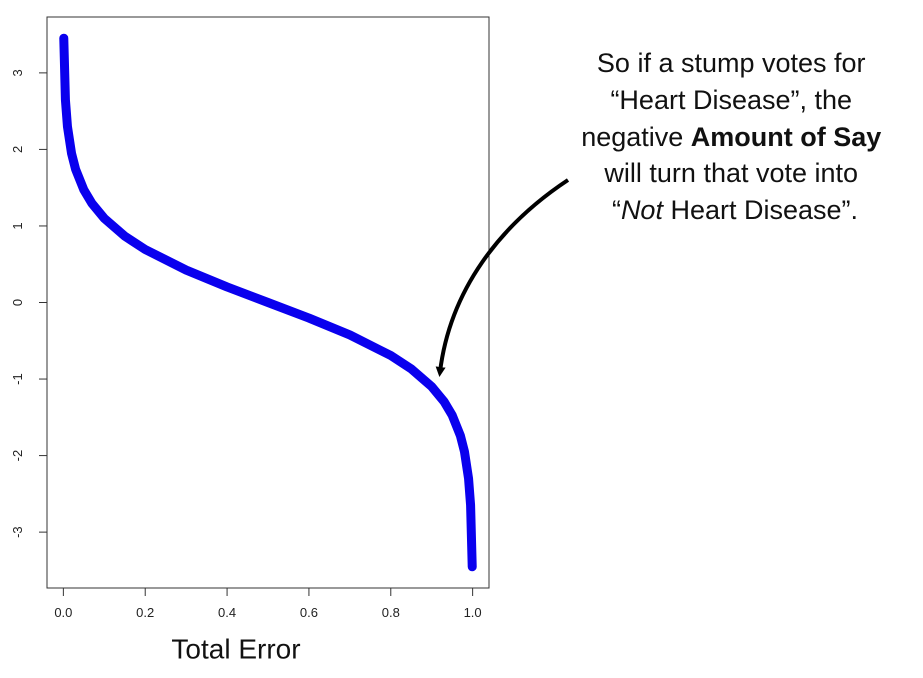  Describe the element at coordinates (17, 302) in the screenshot. I see `y-tick-label: 0` at that location.